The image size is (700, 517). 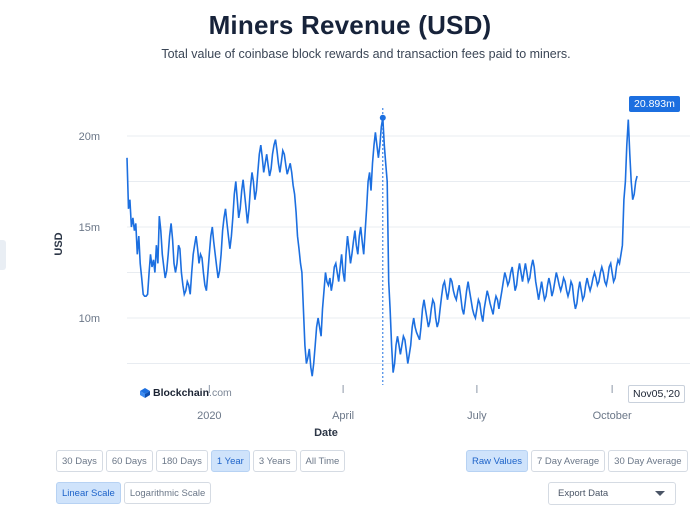 What do you see at coordinates (3, 255) in the screenshot?
I see `side-handle` at bounding box center [3, 255].